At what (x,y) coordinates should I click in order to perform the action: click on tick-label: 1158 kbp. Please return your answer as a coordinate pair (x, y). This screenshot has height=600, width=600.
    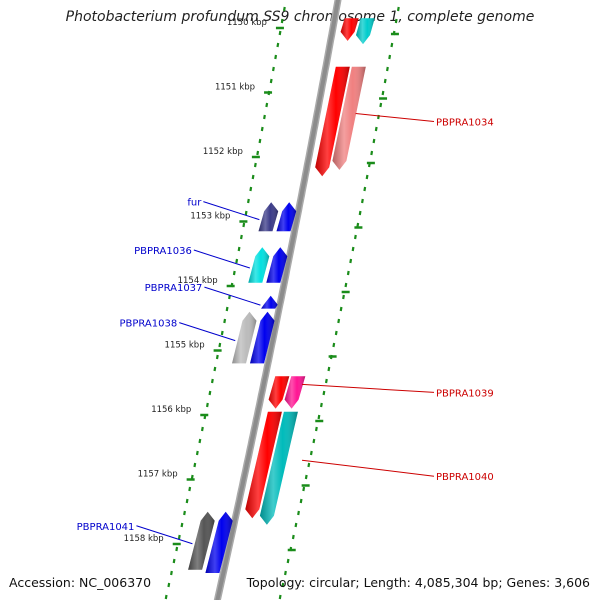
    Looking at the image, I should click on (144, 539).